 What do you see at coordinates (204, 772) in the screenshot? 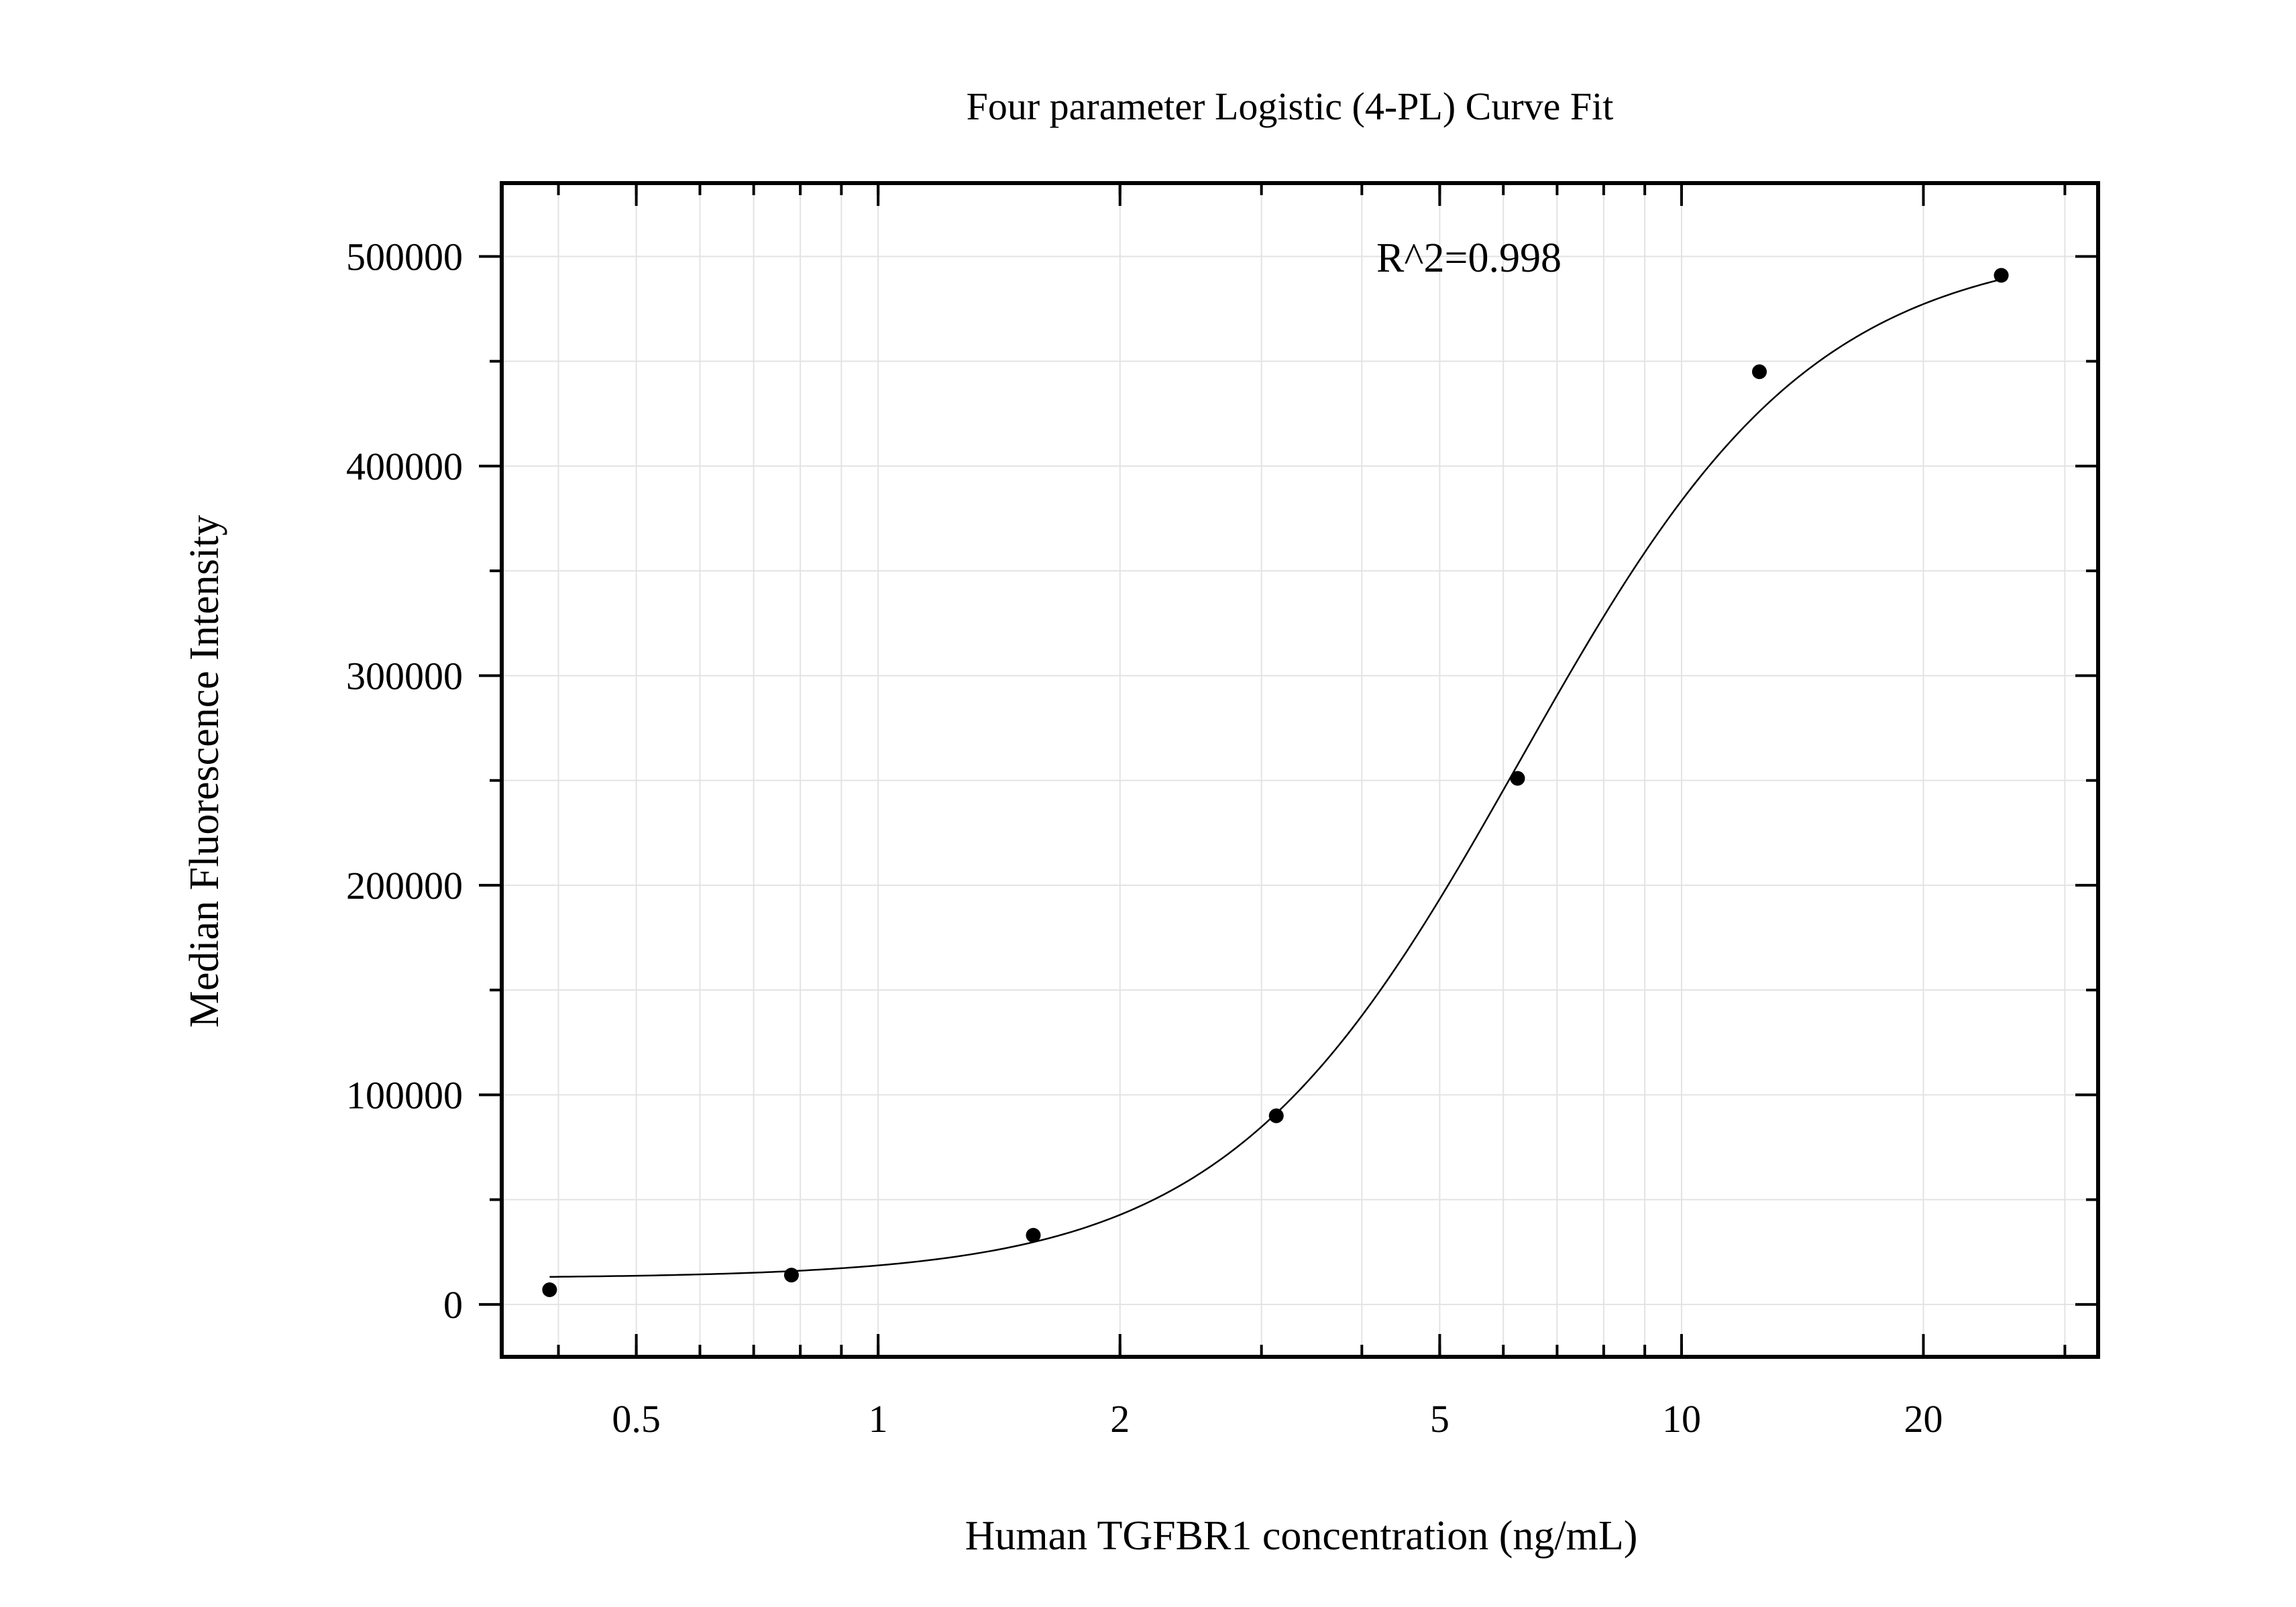
I see `y-axis-label: Median Fluorescence Intensity` at bounding box center [204, 772].